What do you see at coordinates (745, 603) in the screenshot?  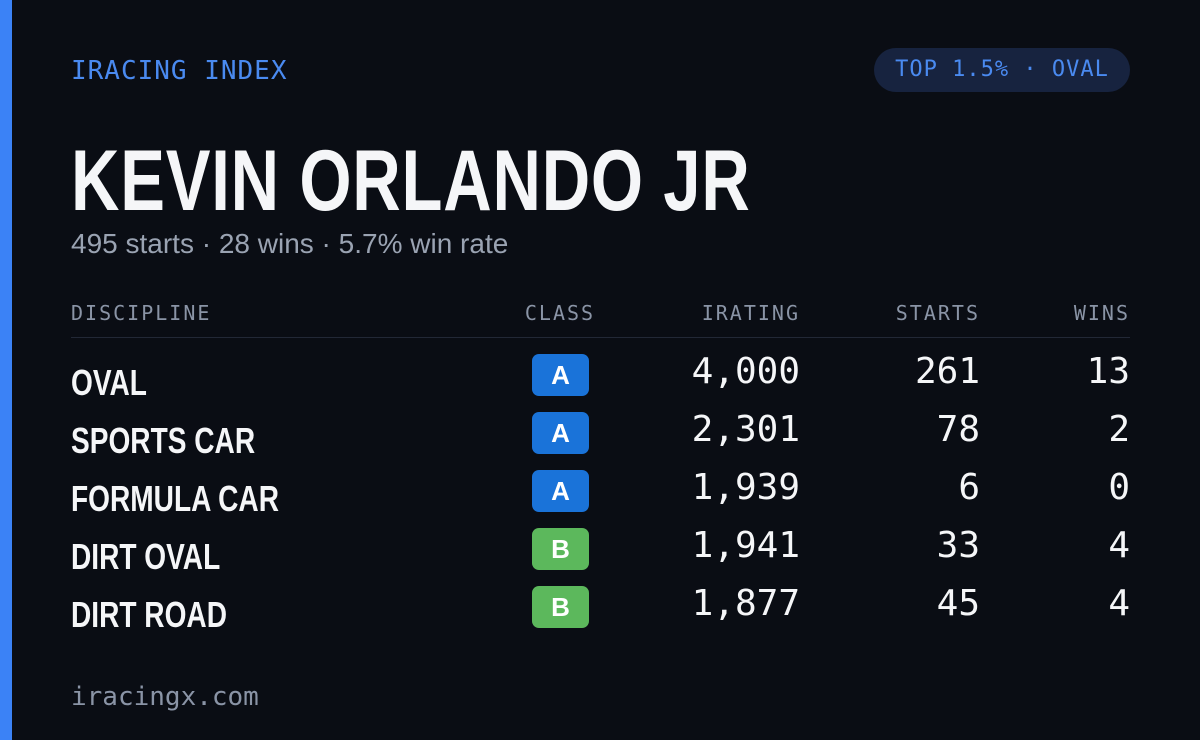 I see `irating: 1,877` at bounding box center [745, 603].